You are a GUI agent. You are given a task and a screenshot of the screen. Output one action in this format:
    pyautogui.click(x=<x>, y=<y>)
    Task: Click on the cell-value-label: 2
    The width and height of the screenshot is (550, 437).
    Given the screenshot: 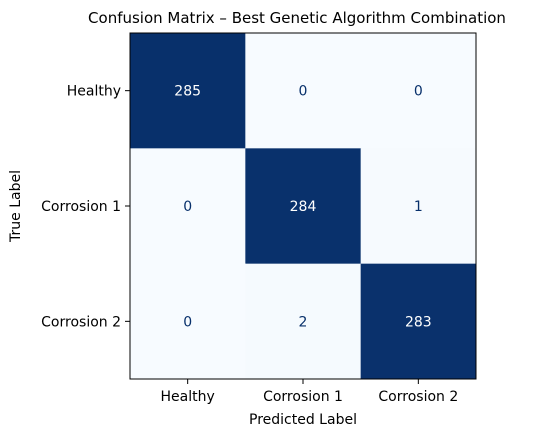 What is the action you would take?
    pyautogui.click(x=303, y=322)
    